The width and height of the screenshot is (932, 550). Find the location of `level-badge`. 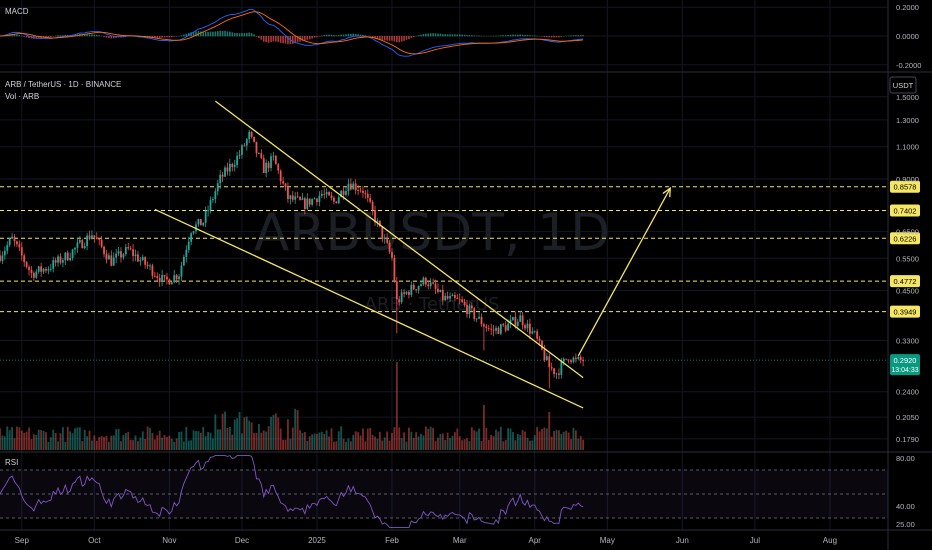

level-badge is located at coordinates (905, 281).